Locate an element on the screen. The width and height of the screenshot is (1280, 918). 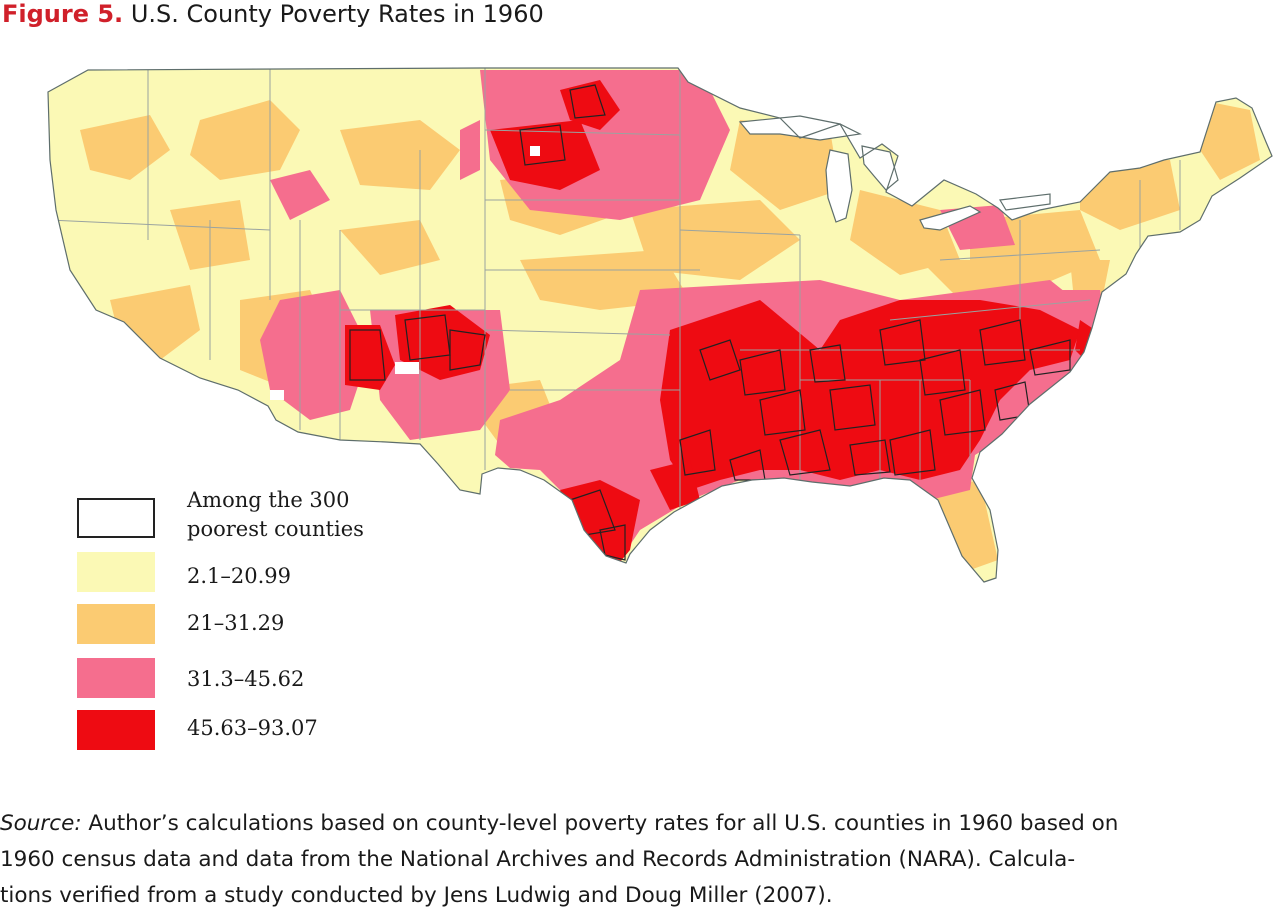
legend-label-21-31: 21–31.29 is located at coordinates (236, 623).